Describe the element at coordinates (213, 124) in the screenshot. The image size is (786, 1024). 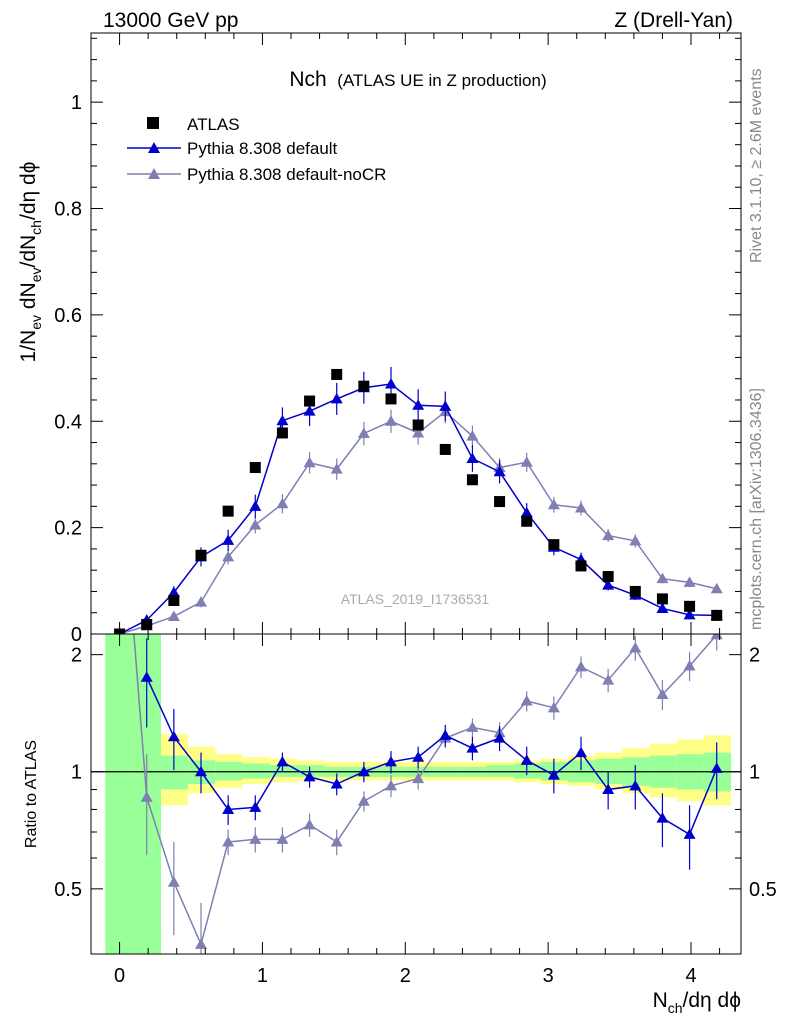
I see `legend-atlas-label: ATLAS` at that location.